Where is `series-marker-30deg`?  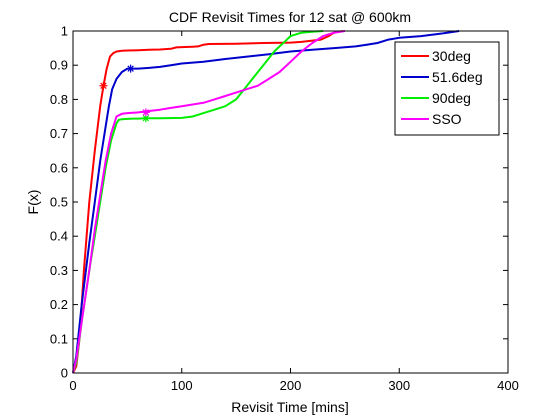
series-marker-30deg is located at coordinates (103, 85).